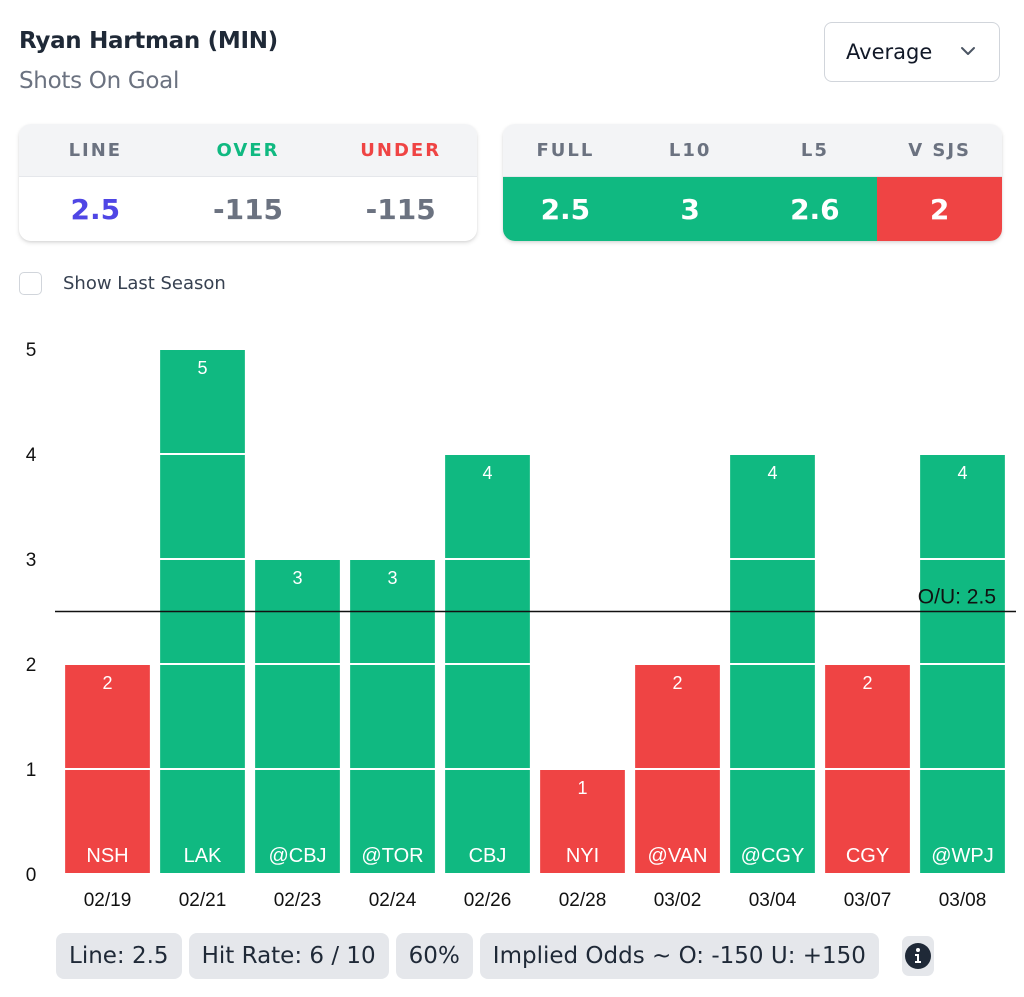  What do you see at coordinates (202, 368) in the screenshot?
I see `bar-value-label: 5` at bounding box center [202, 368].